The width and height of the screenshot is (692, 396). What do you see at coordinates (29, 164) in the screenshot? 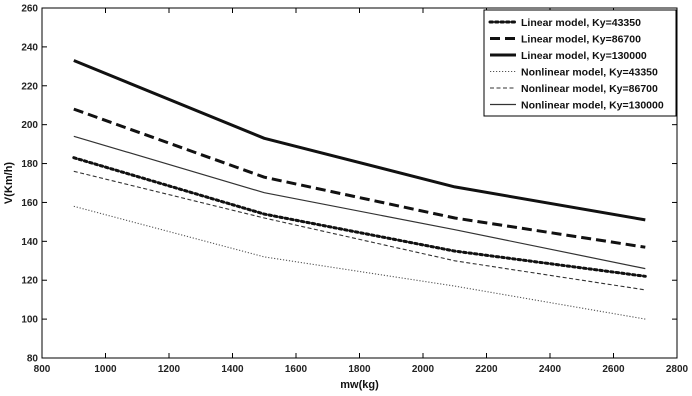
I see `y-tick-label: 180` at bounding box center [29, 164].